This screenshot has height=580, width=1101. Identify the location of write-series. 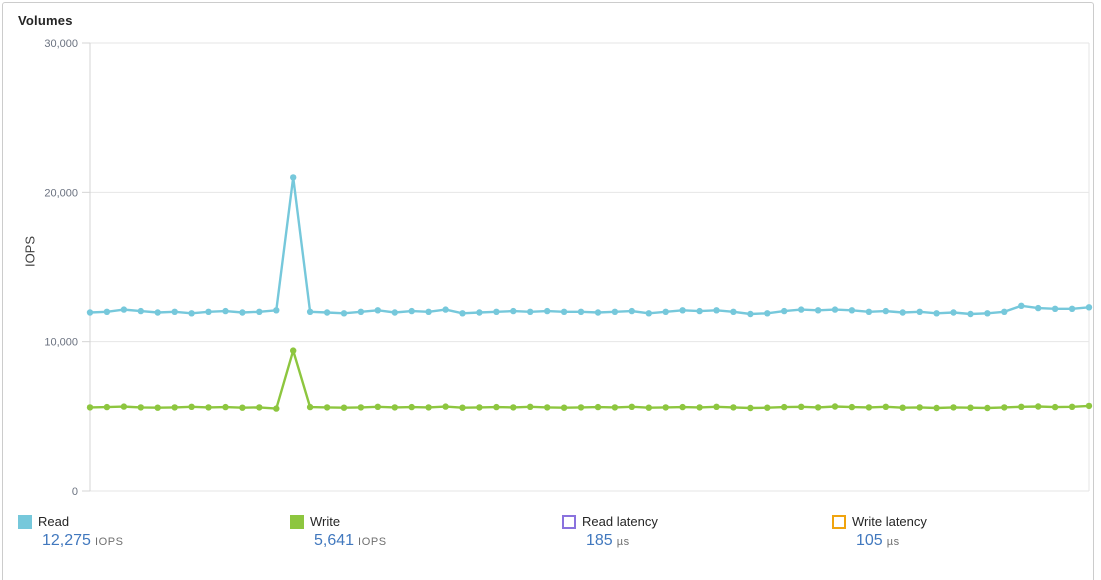
(589, 379).